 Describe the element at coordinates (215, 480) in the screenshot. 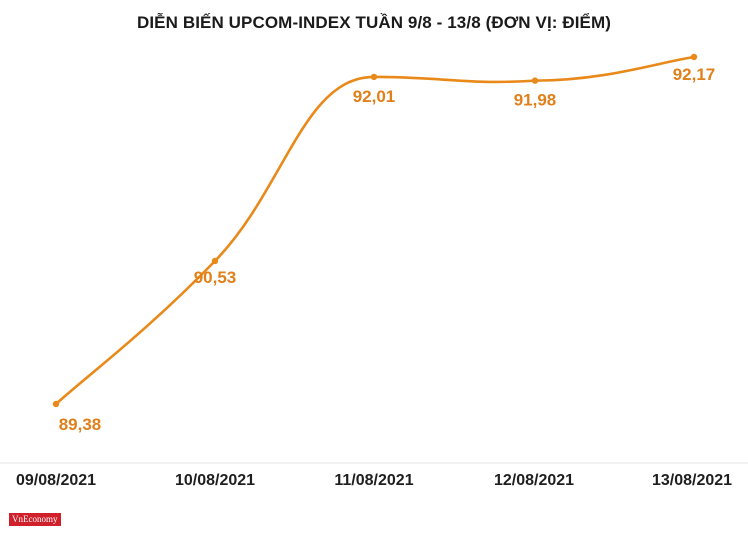

I see `x-tick-label-1: 10/08/2021` at that location.